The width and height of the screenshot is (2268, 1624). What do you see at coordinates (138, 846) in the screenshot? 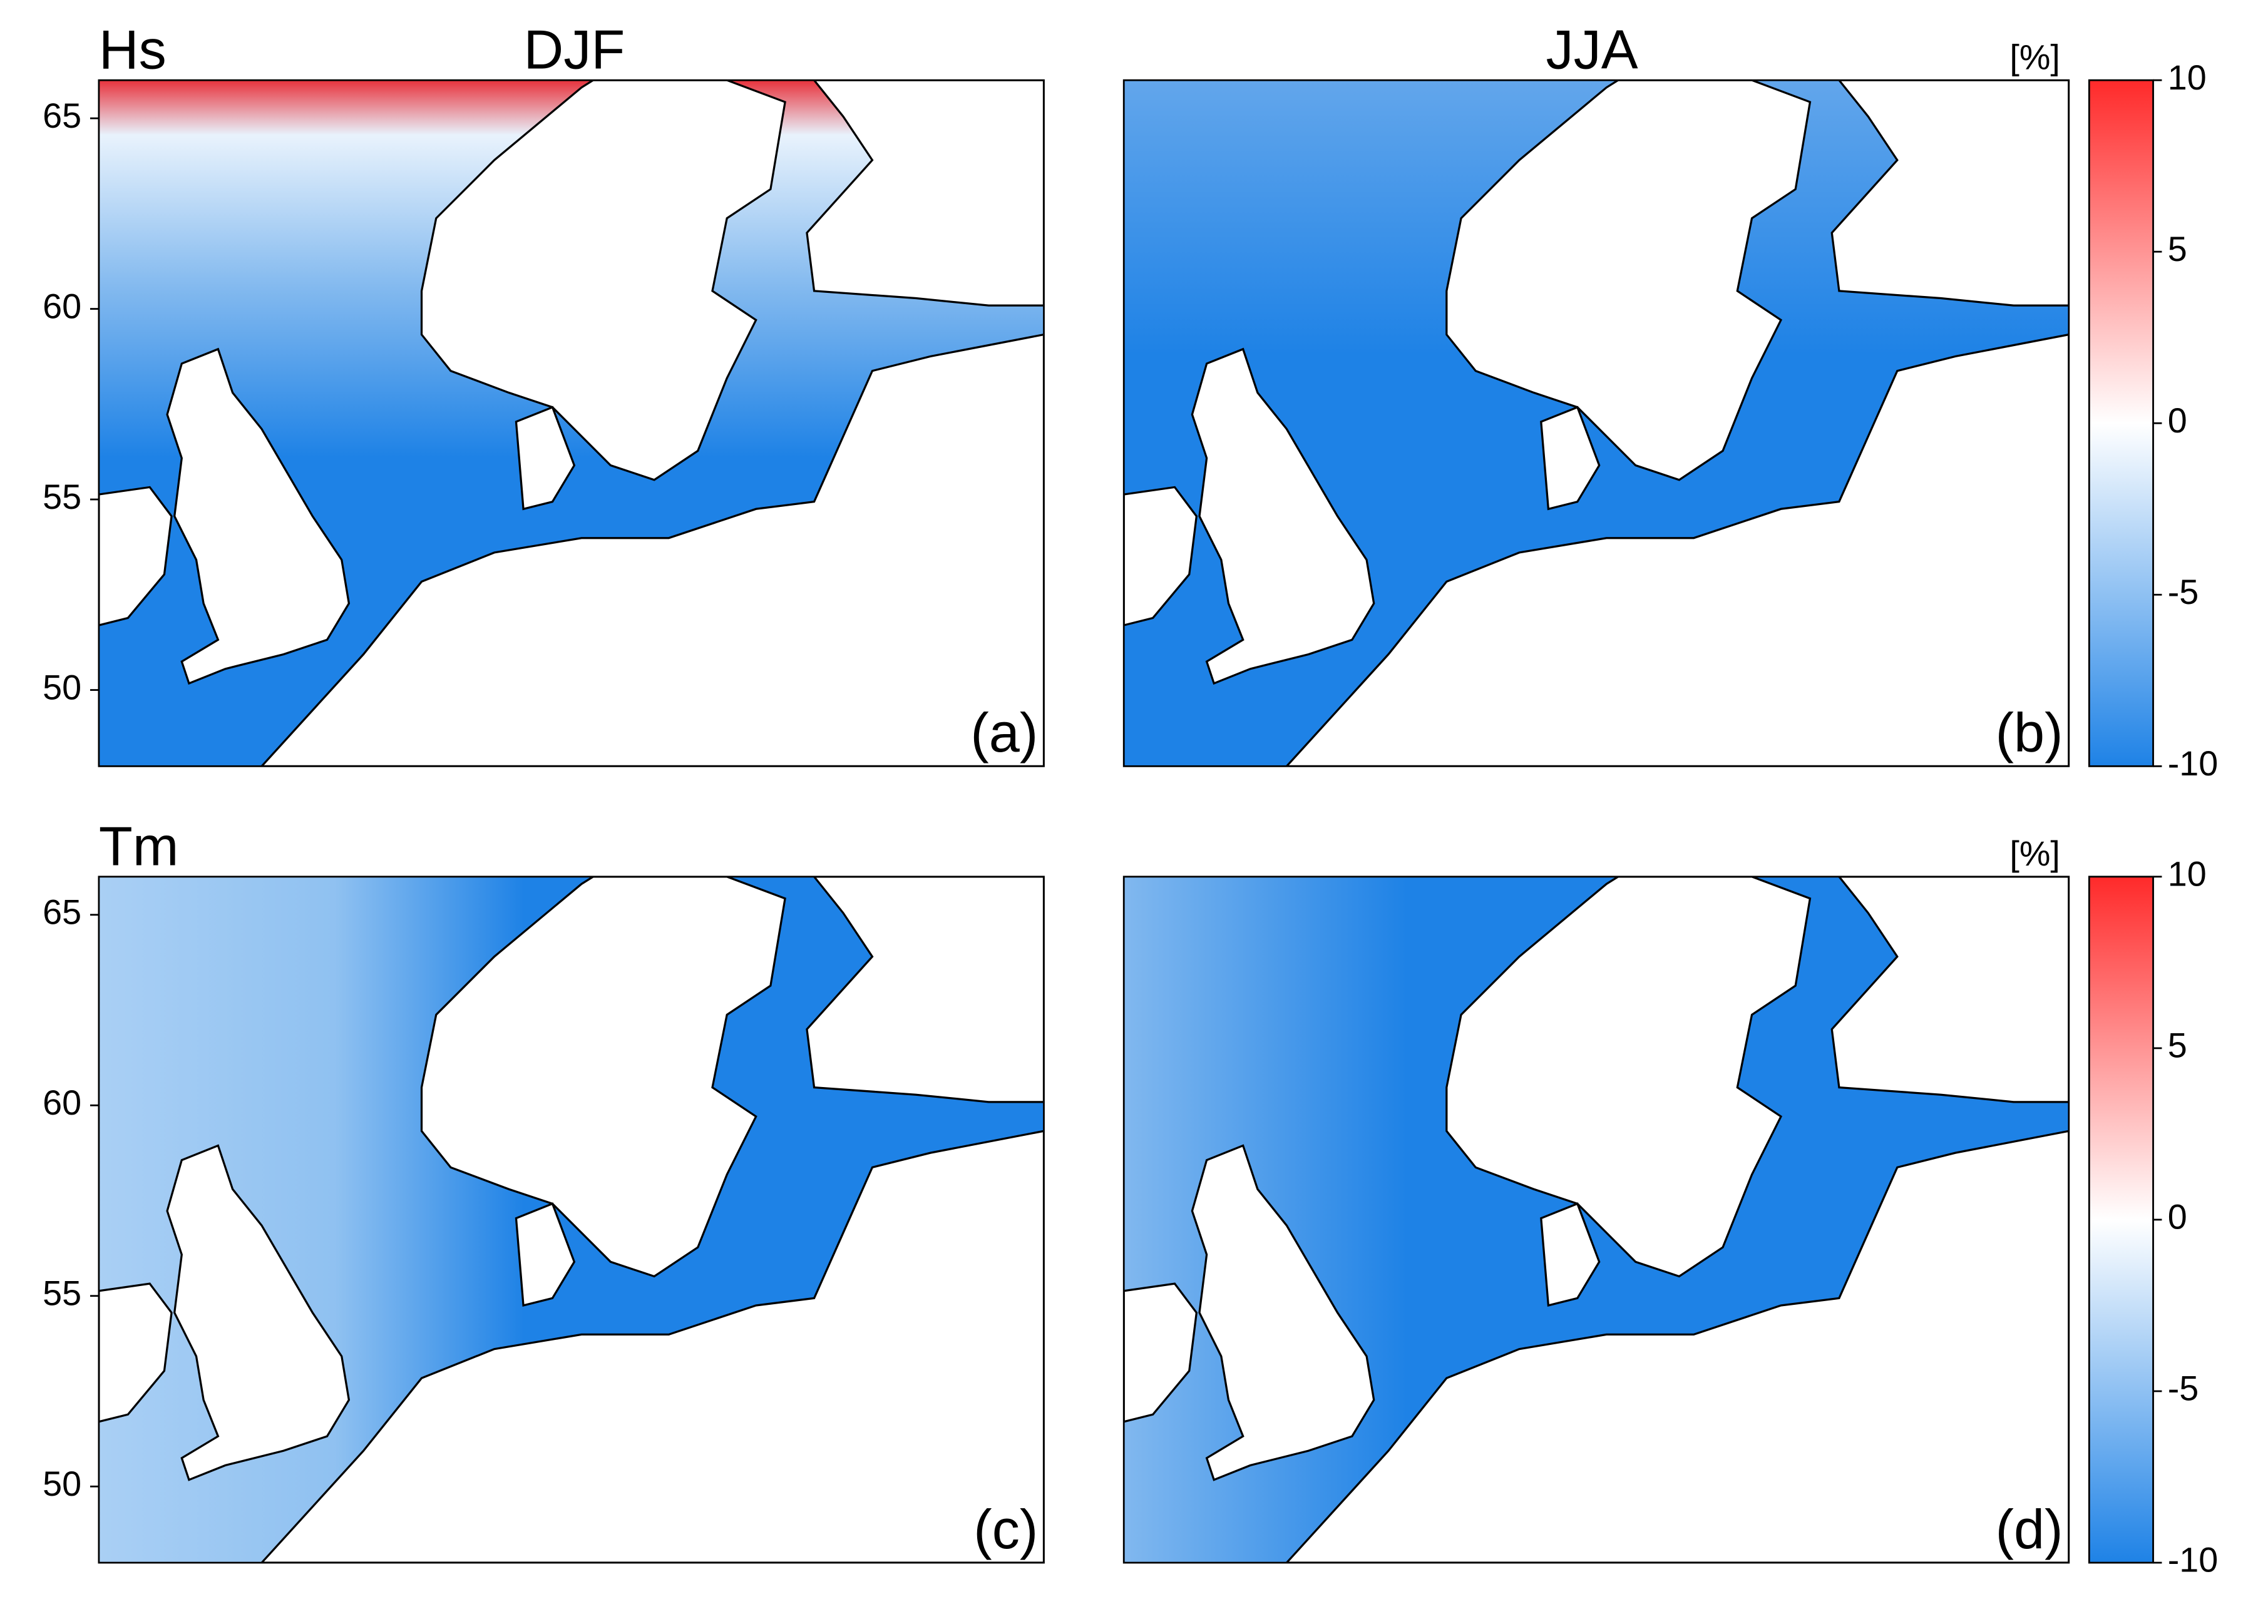
I see `row-label: Tm` at bounding box center [138, 846].